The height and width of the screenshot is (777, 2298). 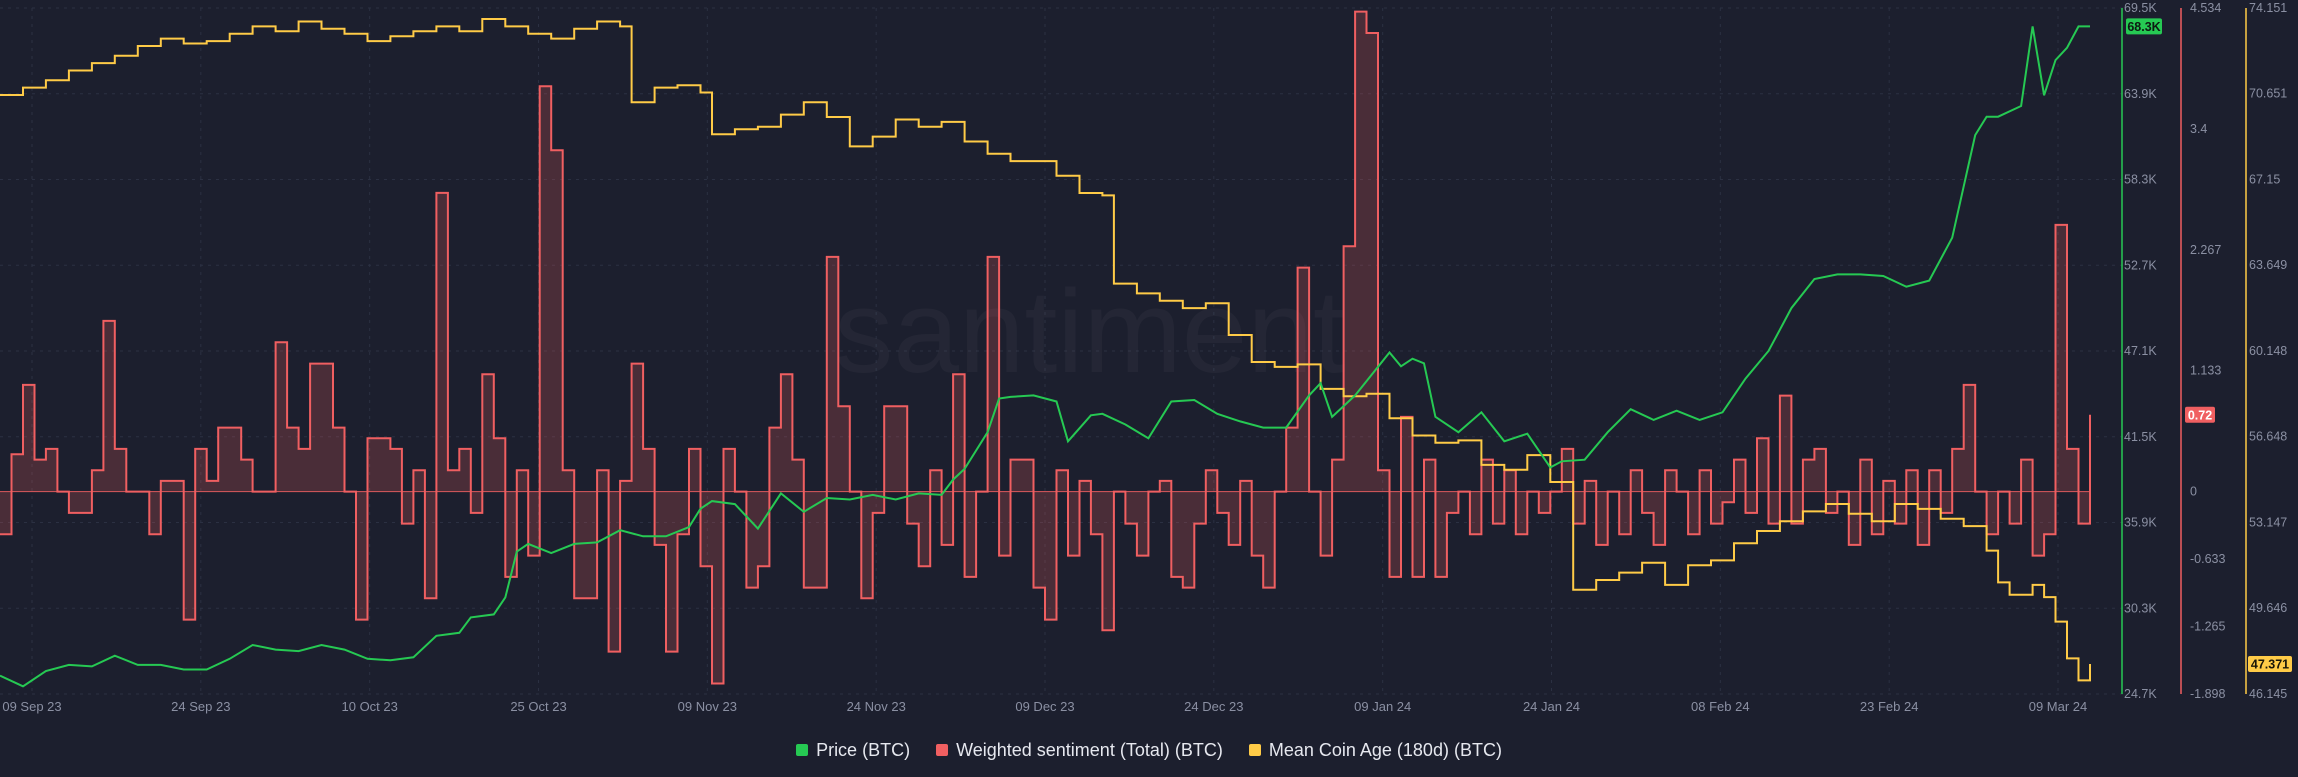 What do you see at coordinates (2268, 265) in the screenshot?
I see `coin-age-axis-tick-label: 63.649` at bounding box center [2268, 265].